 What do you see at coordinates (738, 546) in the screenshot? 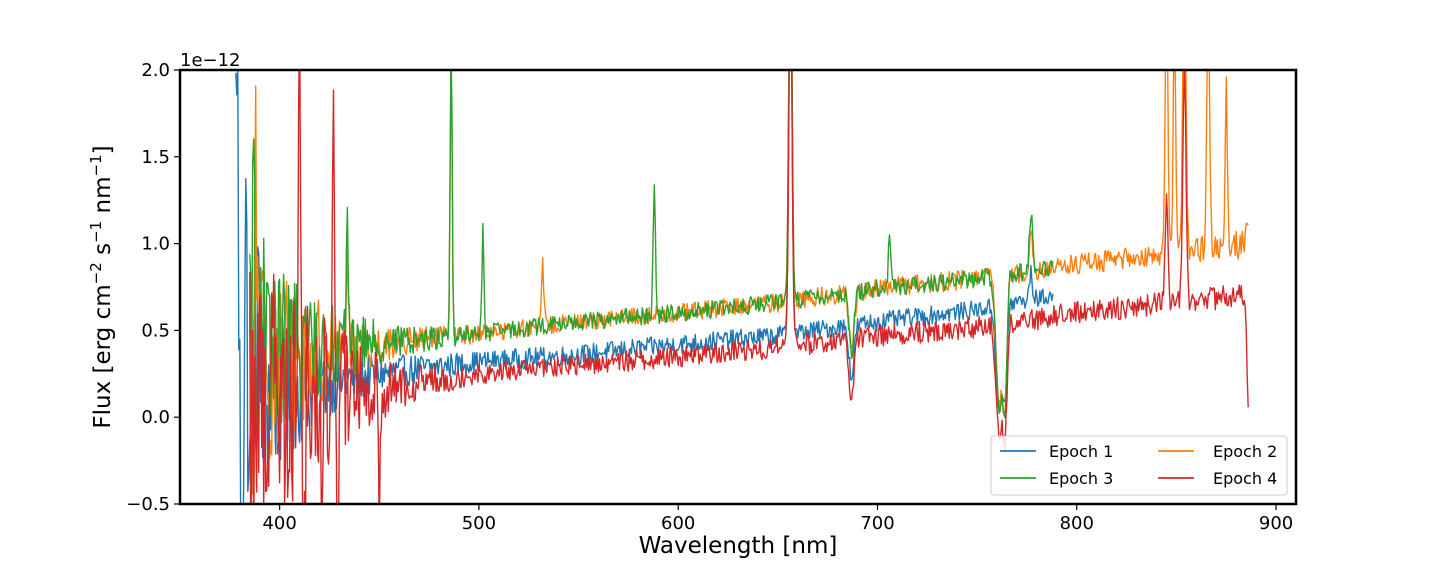
I see `x-axis-label: Wavelength [nm]` at bounding box center [738, 546].